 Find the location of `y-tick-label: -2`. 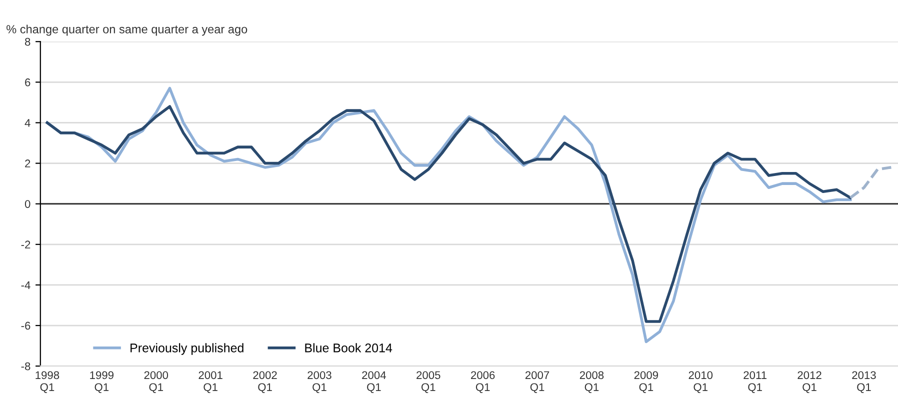

y-tick-label: -2 is located at coordinates (25, 244).